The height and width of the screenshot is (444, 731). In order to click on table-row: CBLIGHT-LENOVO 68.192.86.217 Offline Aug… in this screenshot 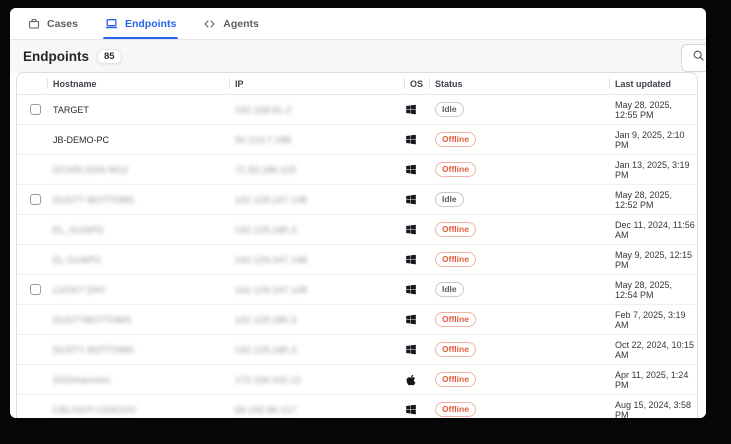, I will do `click(357, 406)`.